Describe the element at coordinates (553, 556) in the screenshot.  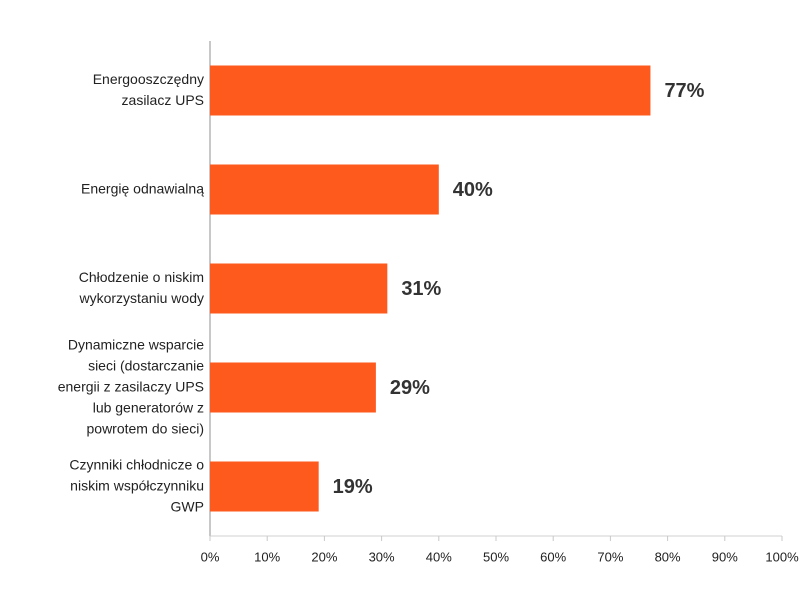
I see `x-tick-label: 60%` at that location.